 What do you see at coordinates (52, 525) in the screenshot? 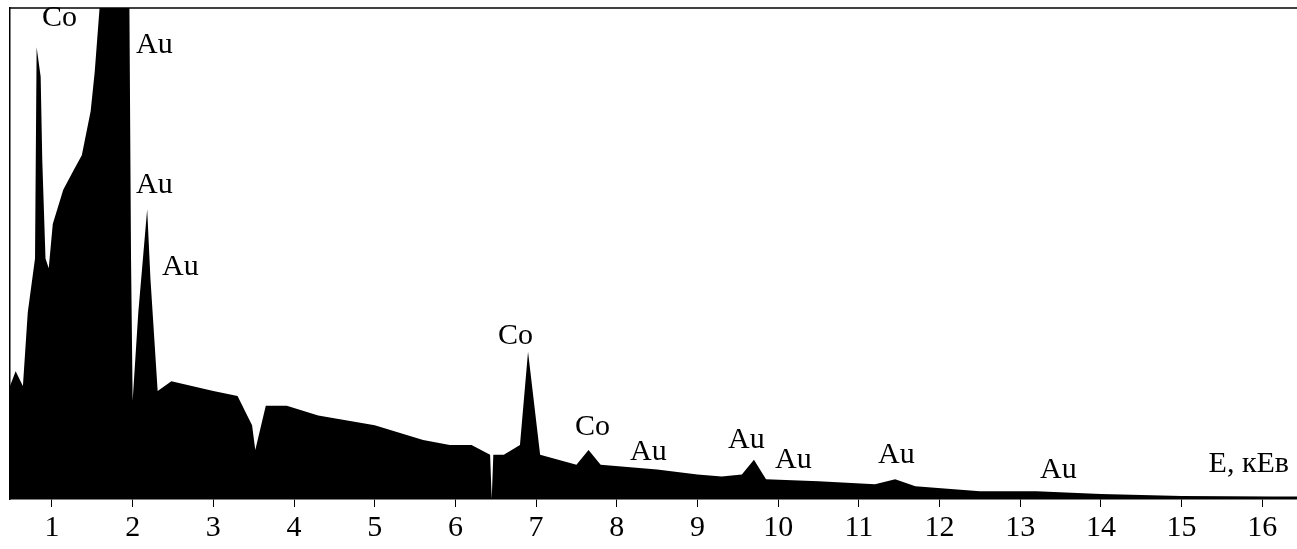
I see `x-tick-label: 1` at bounding box center [52, 525].